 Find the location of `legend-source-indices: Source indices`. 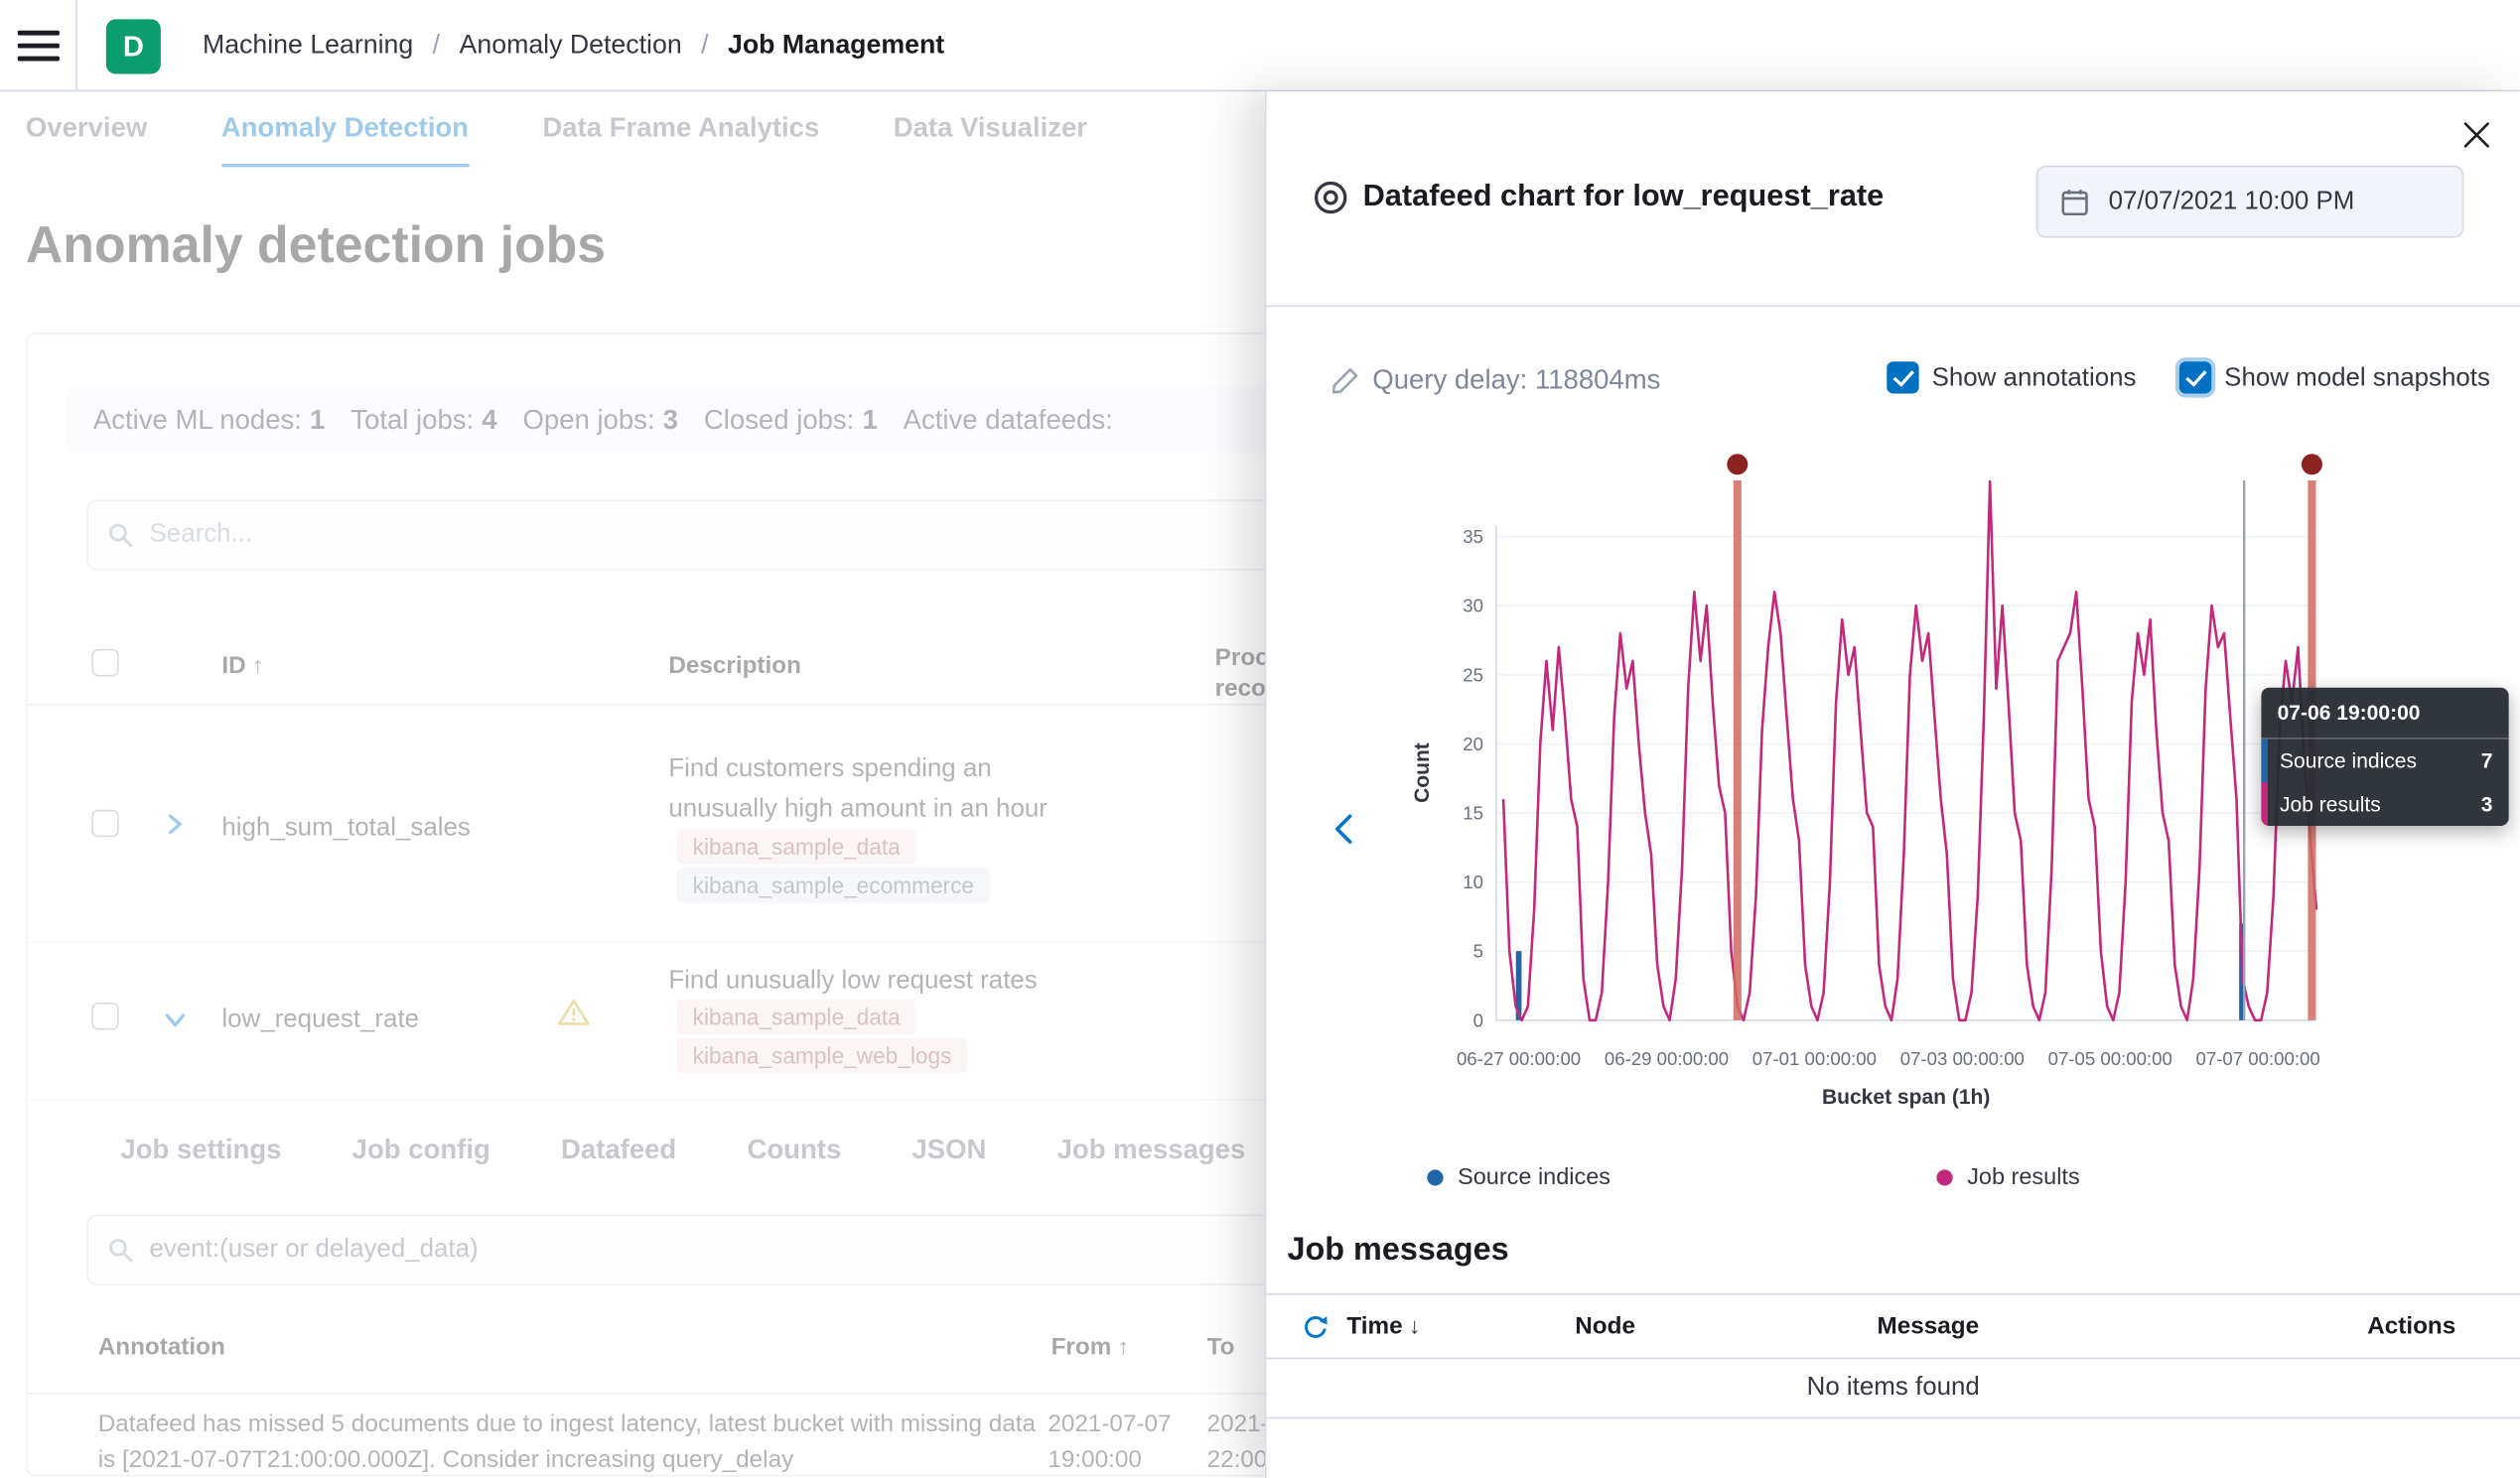

legend-source-indices: Source indices is located at coordinates (1518, 1177).